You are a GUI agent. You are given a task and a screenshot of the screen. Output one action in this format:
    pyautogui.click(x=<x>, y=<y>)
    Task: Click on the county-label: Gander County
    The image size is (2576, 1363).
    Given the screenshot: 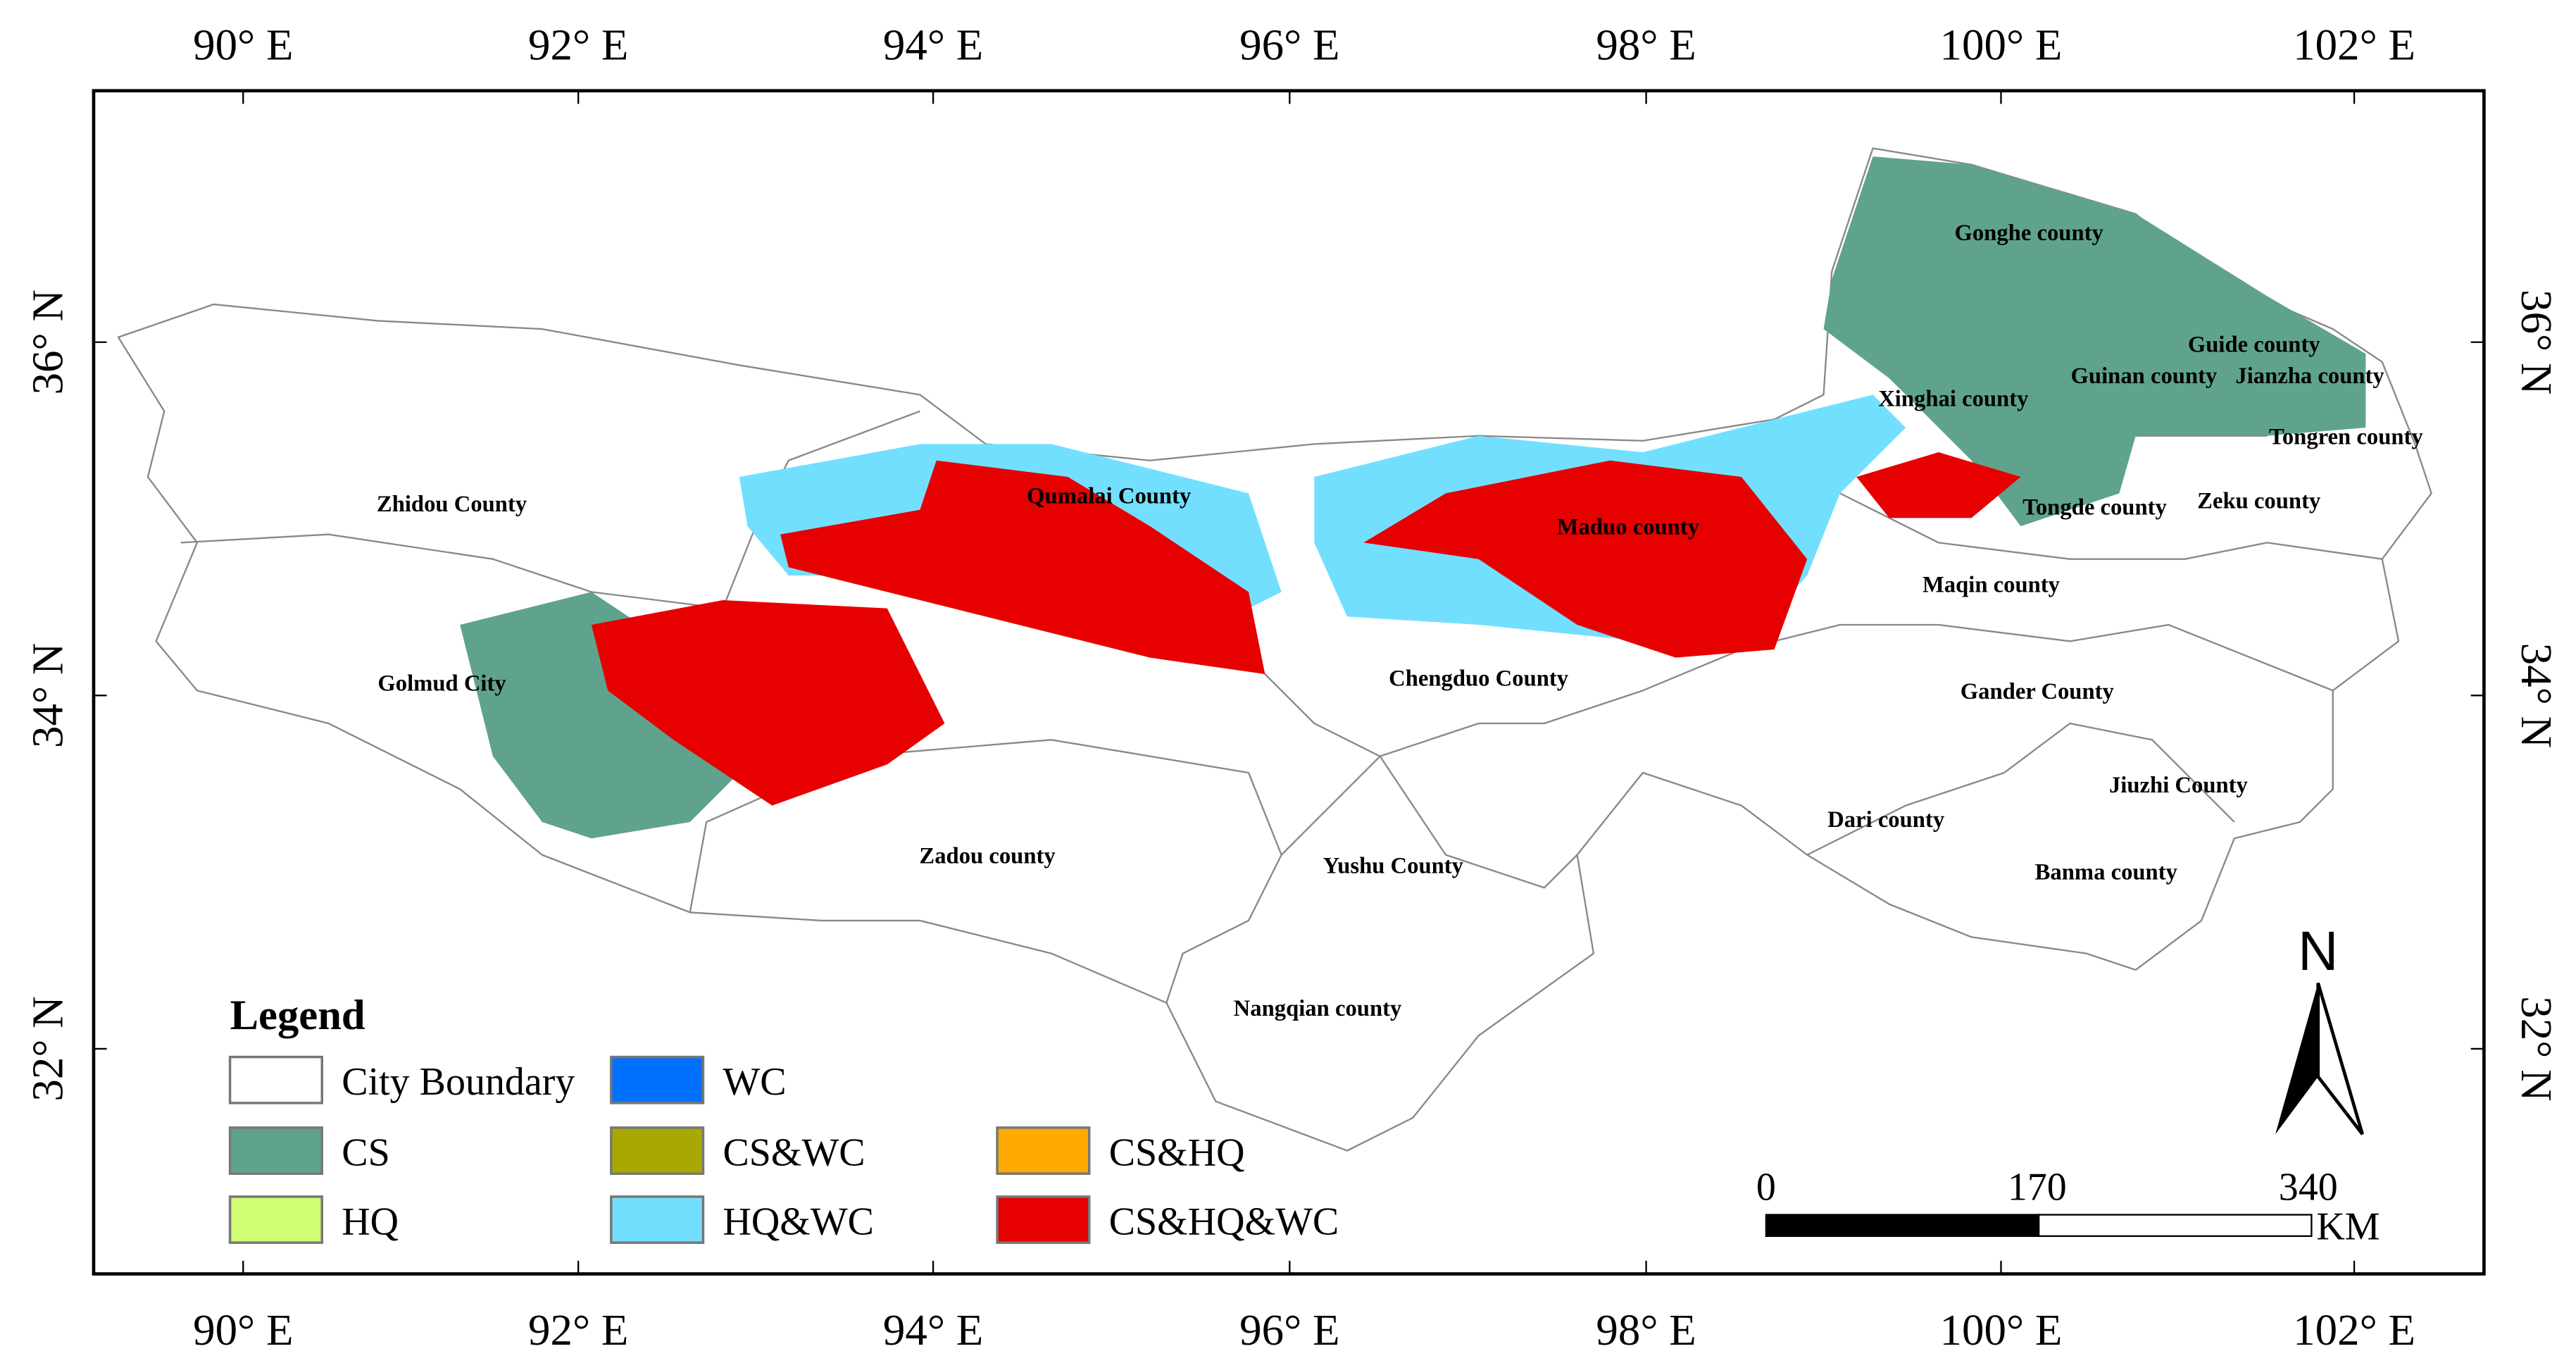 What is the action you would take?
    pyautogui.click(x=2038, y=691)
    